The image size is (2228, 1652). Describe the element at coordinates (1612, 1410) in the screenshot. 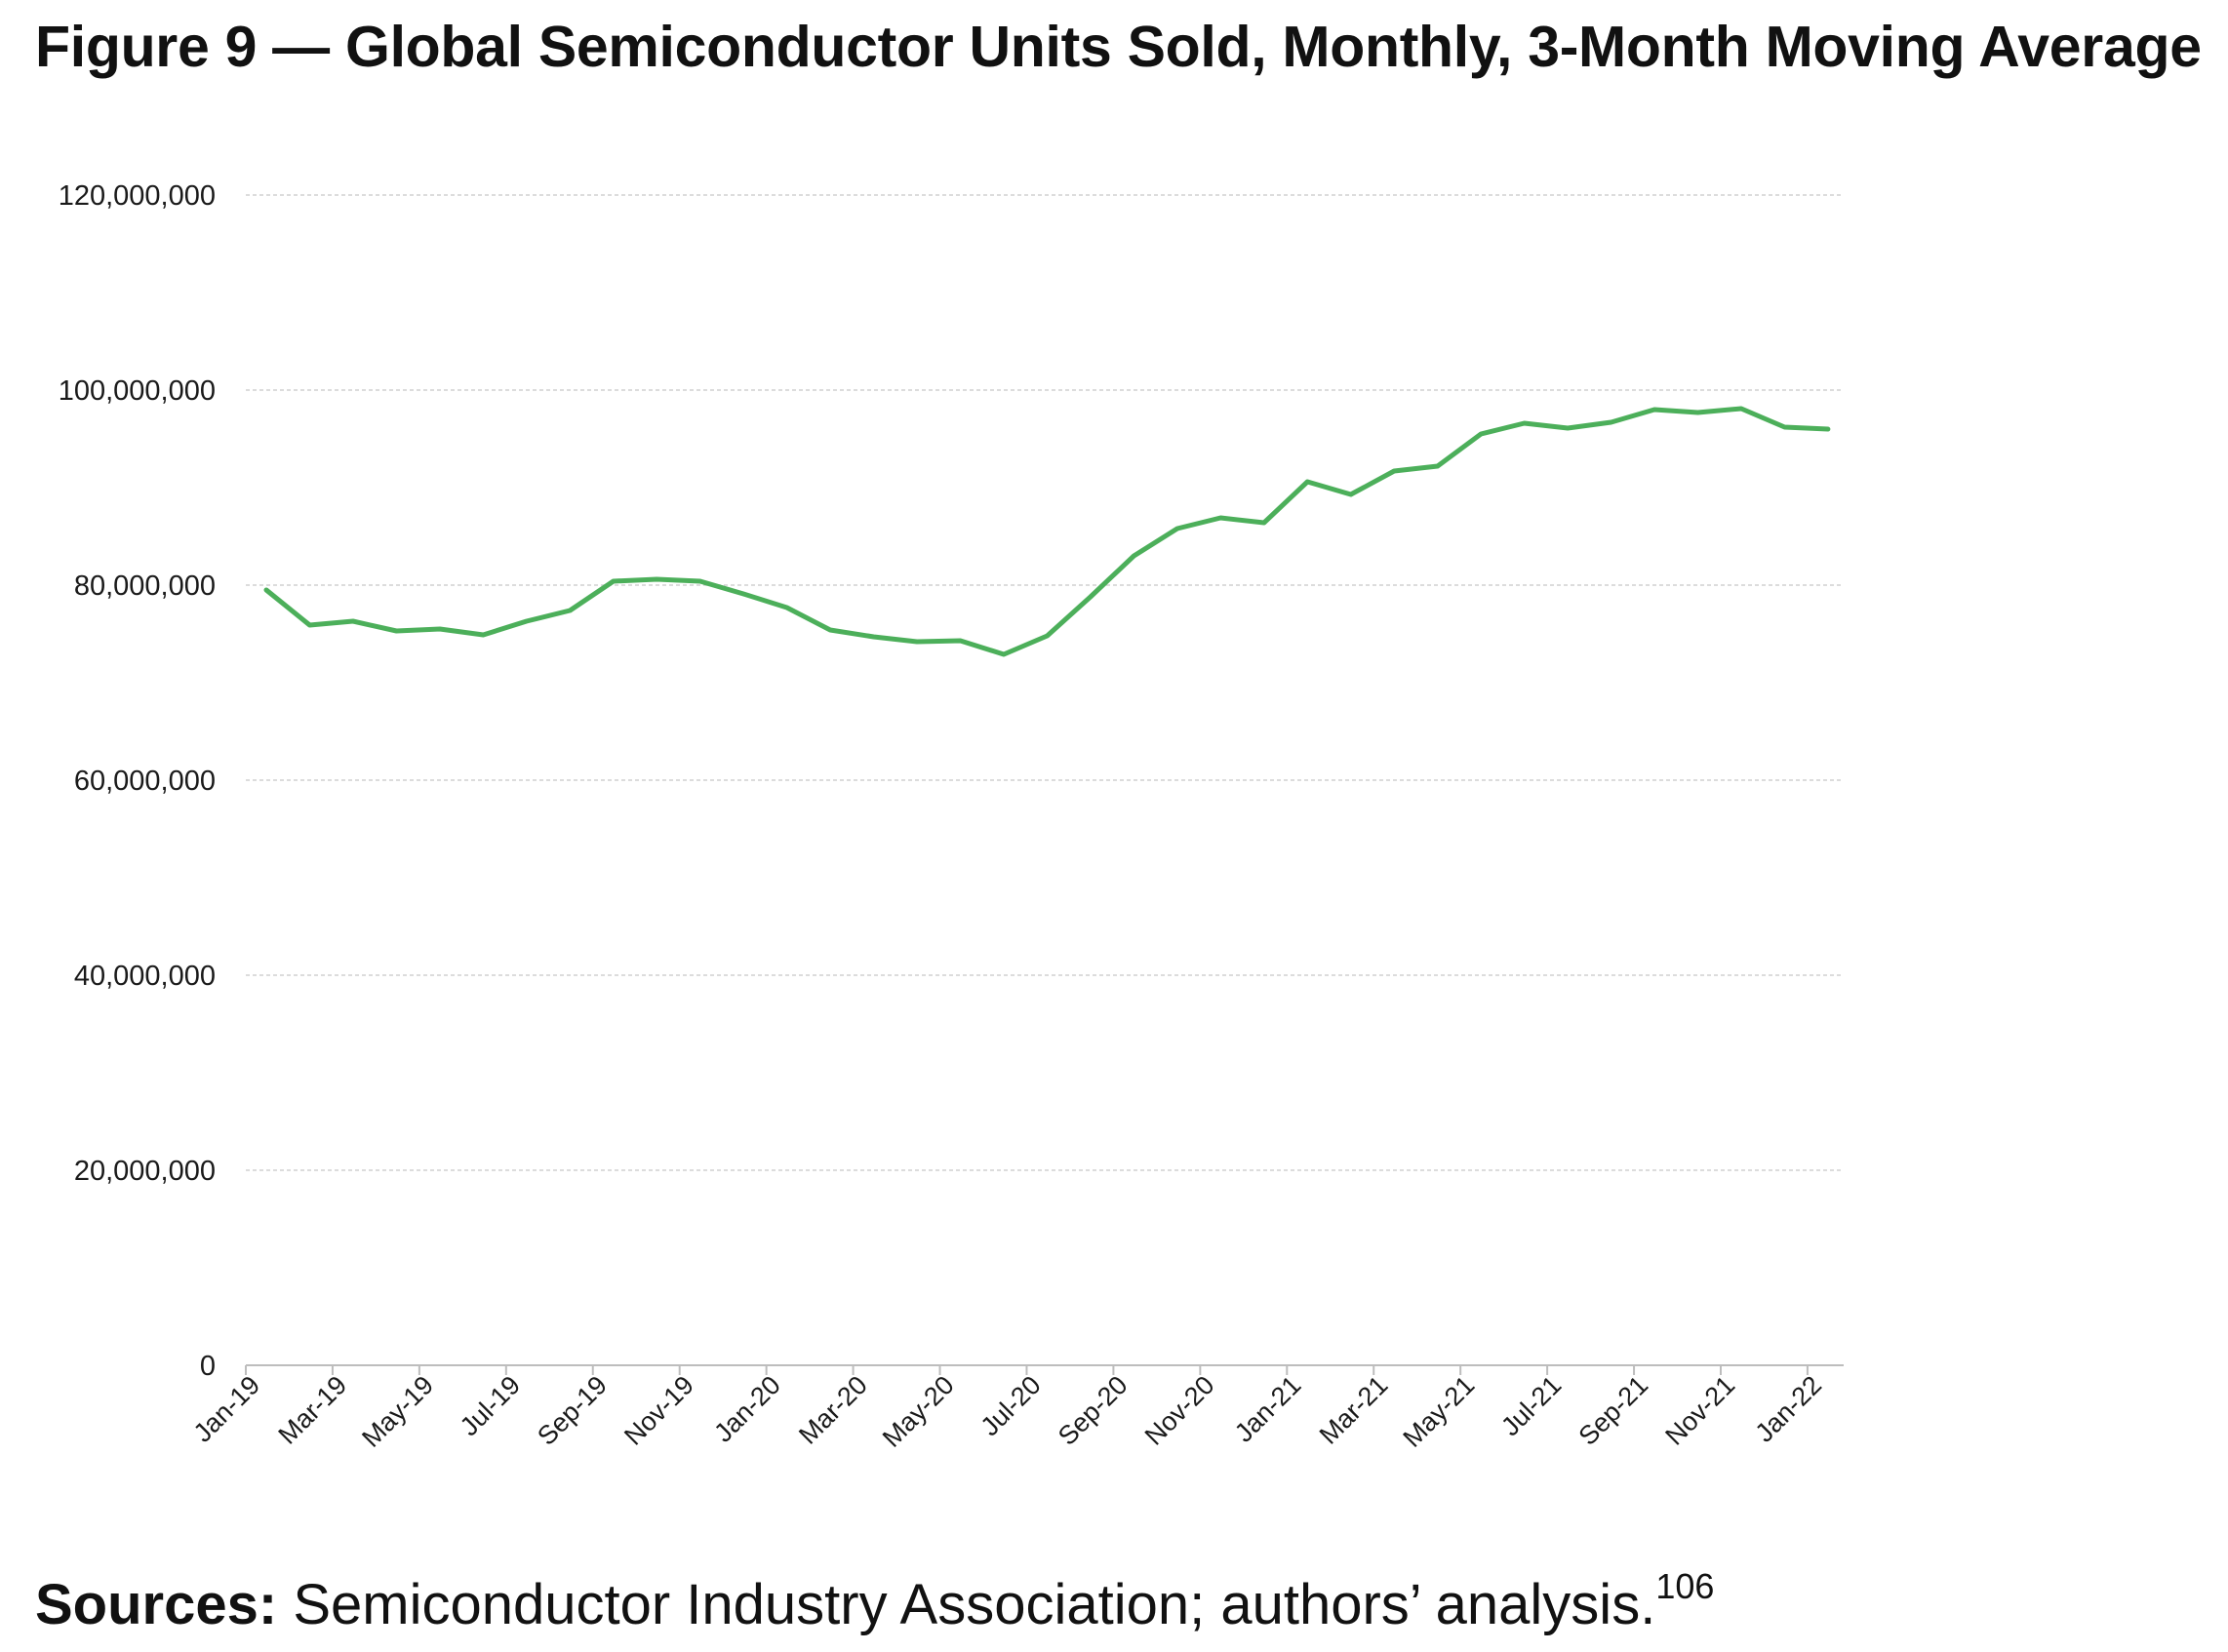

I see `x-tick-label: Sep-21` at that location.